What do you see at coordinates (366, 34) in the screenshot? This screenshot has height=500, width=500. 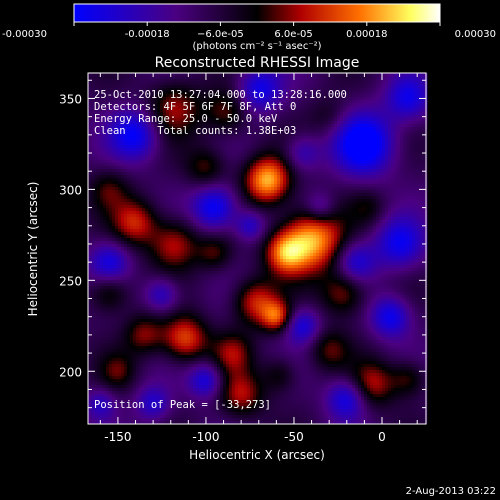 I see `colorbar-tick-label: 0.00018` at bounding box center [366, 34].